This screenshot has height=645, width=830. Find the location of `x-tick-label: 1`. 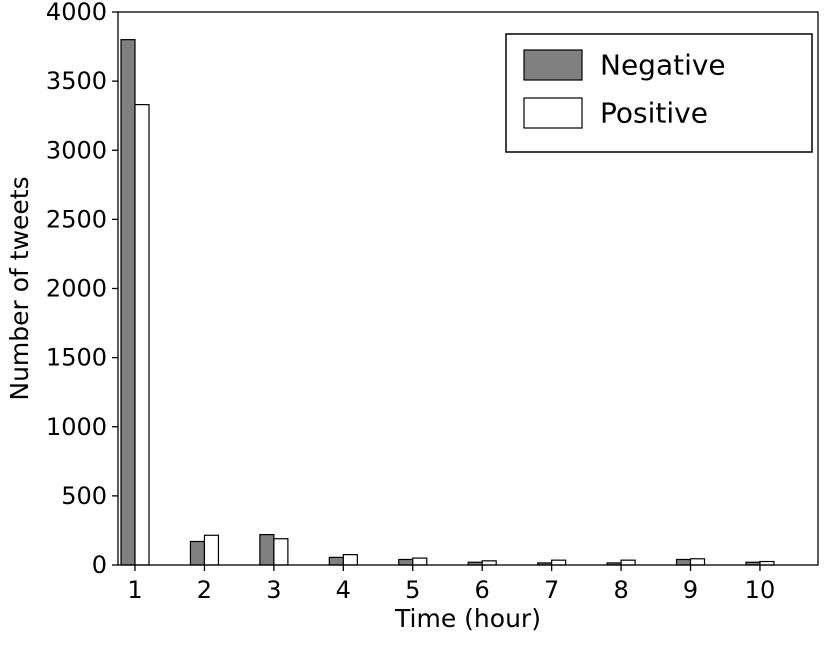

x-tick-label: 1 is located at coordinates (134, 590).